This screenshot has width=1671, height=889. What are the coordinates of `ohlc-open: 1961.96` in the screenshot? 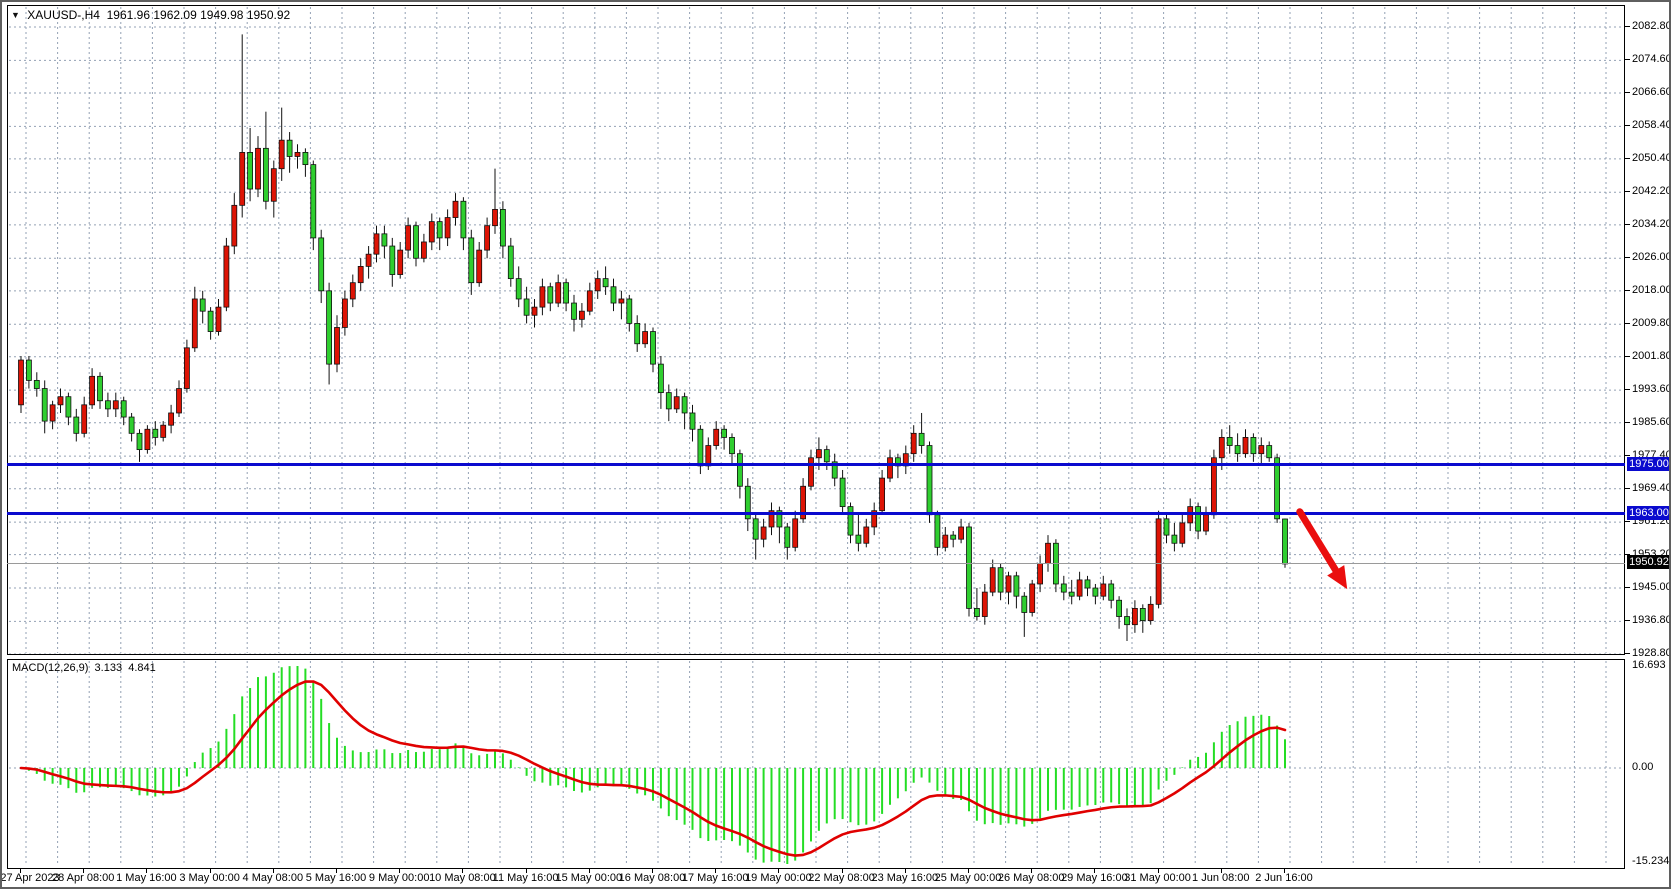 It's located at (128, 15).